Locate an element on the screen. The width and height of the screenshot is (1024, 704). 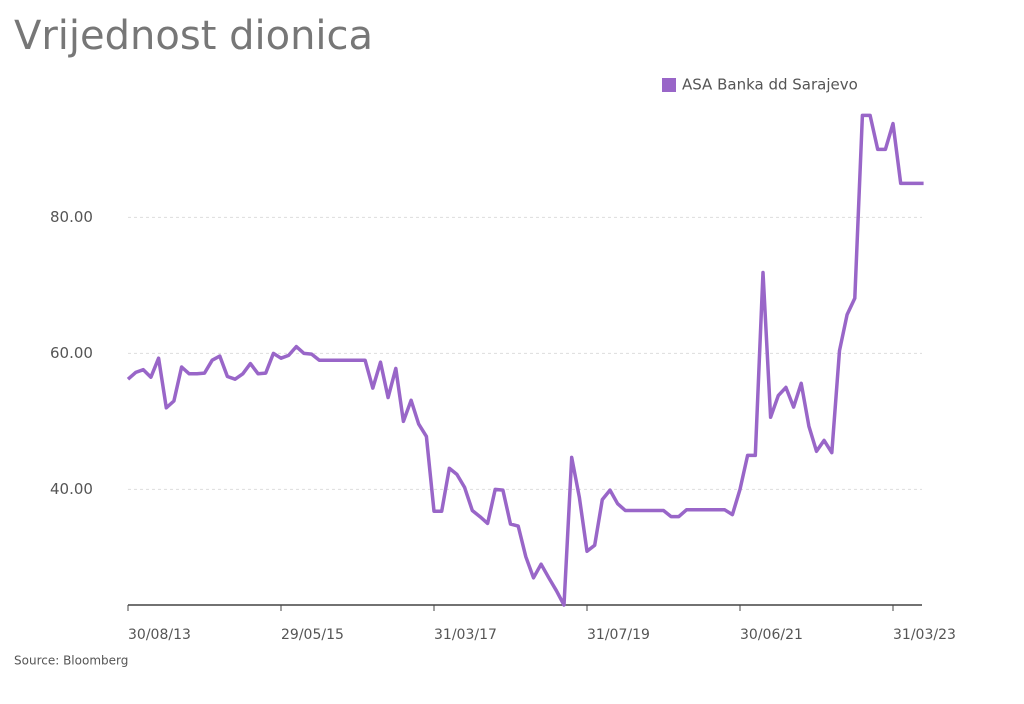
x-tick-label: 29/05/15 is located at coordinates (312, 635).